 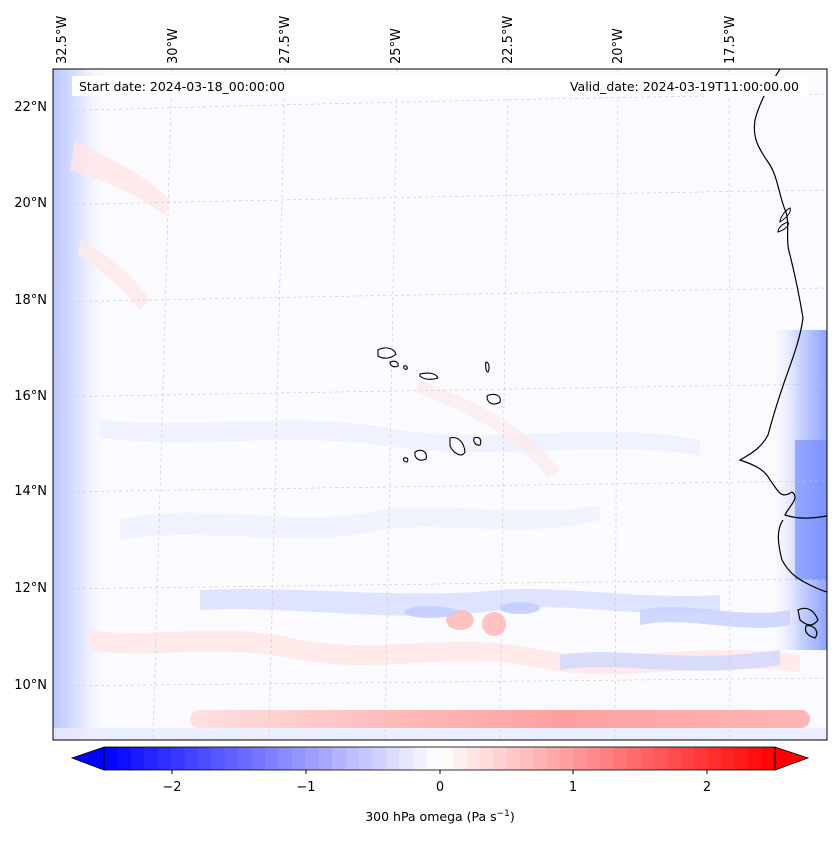 I want to click on canary-islands, so click(x=784, y=220).